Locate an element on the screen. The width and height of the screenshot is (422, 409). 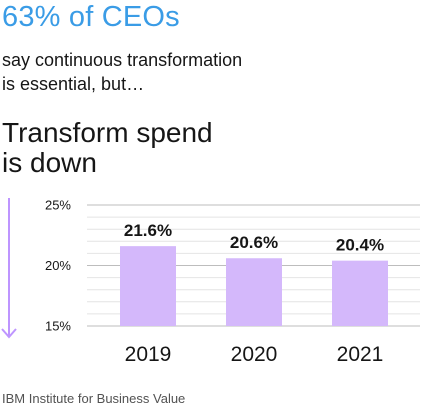
chart-title-line-1: Transform spend is located at coordinates (107, 132).